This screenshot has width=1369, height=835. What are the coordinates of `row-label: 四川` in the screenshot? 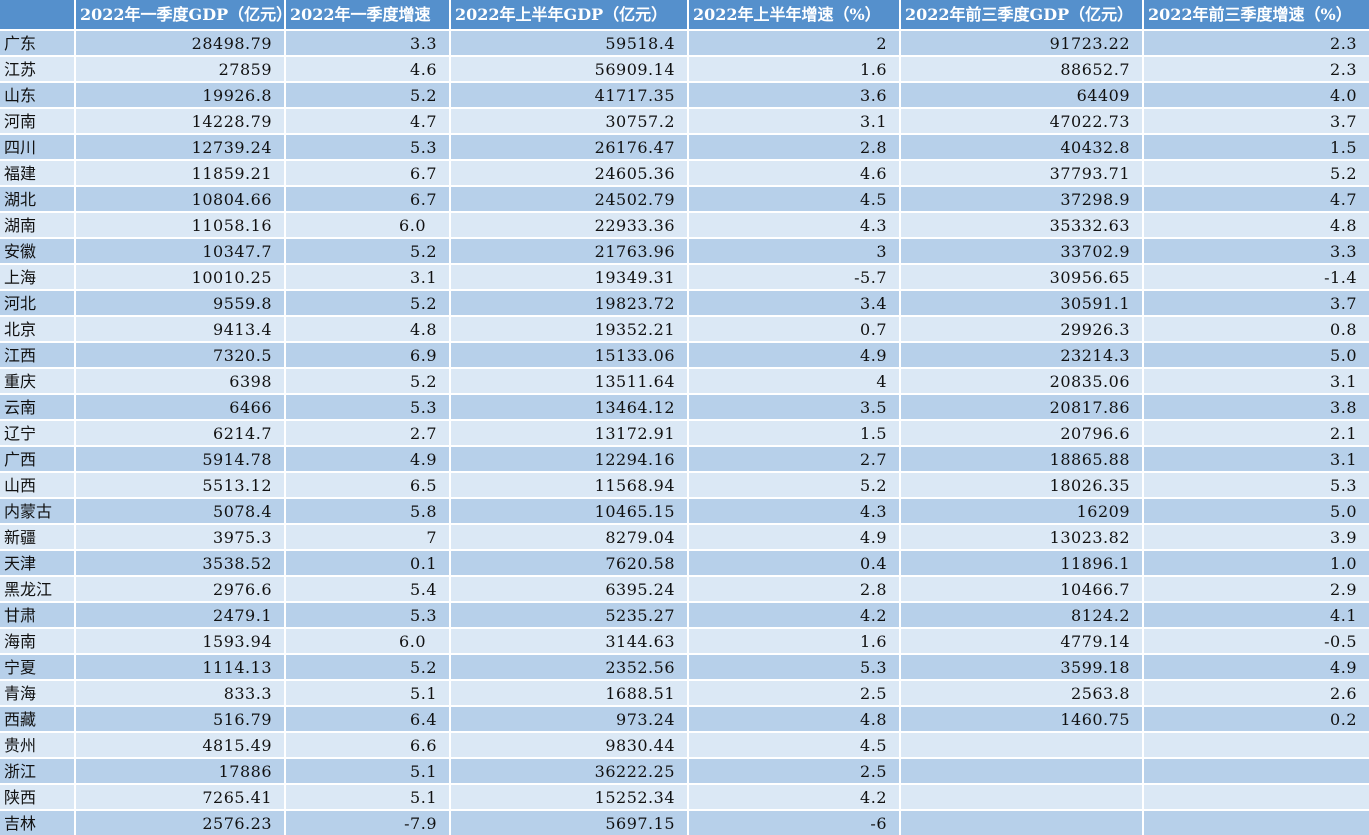 It's located at (38, 147).